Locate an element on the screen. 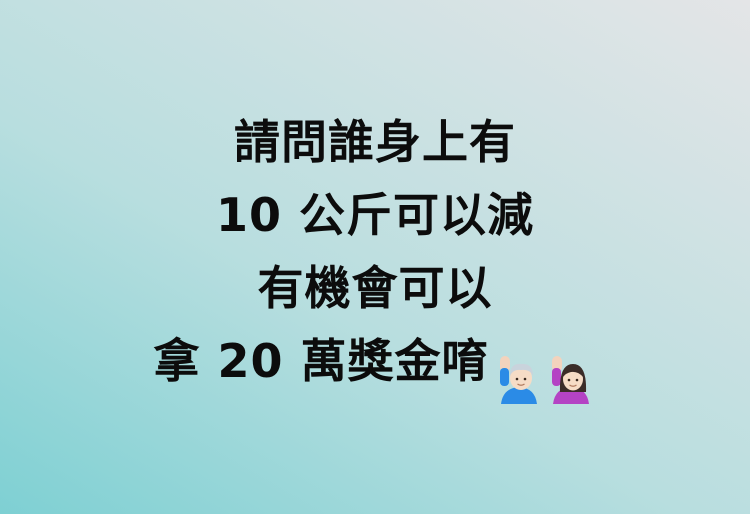  woman-raising-hand-icon is located at coordinates (571, 378).